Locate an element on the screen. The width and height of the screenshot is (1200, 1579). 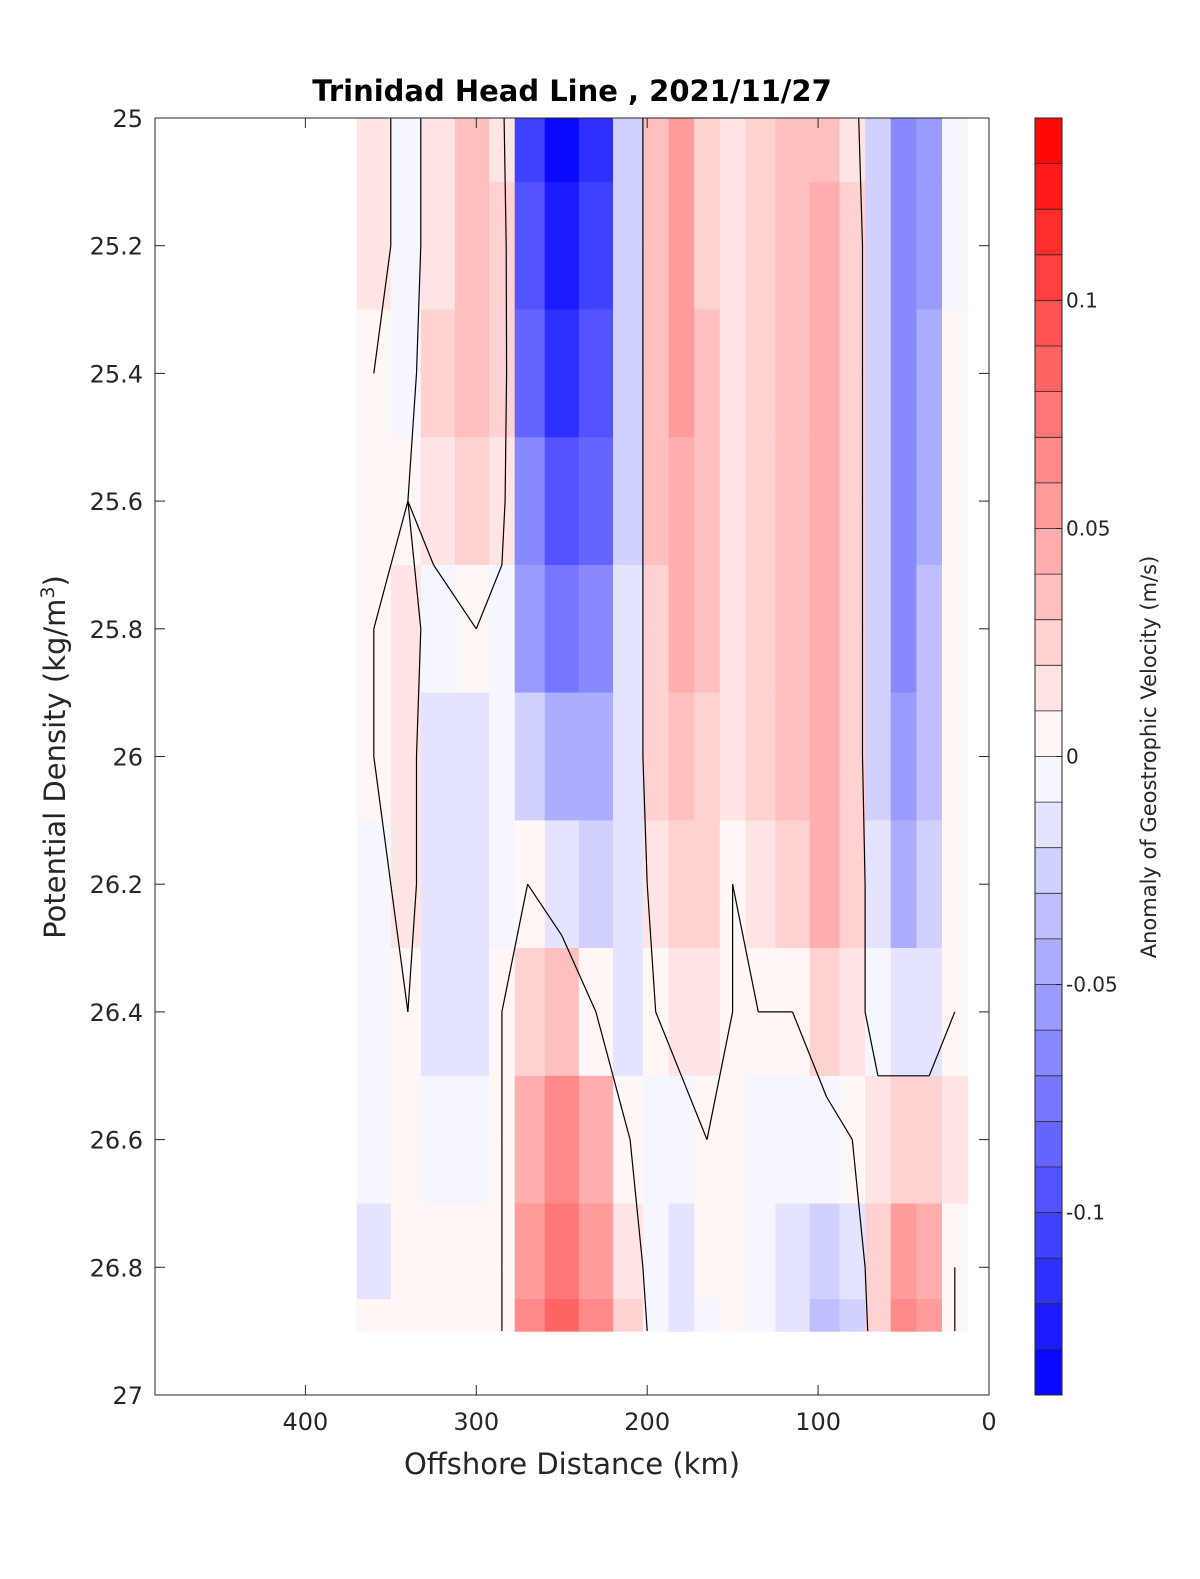
colorbar-tick-label: 0 is located at coordinates (1072, 757).